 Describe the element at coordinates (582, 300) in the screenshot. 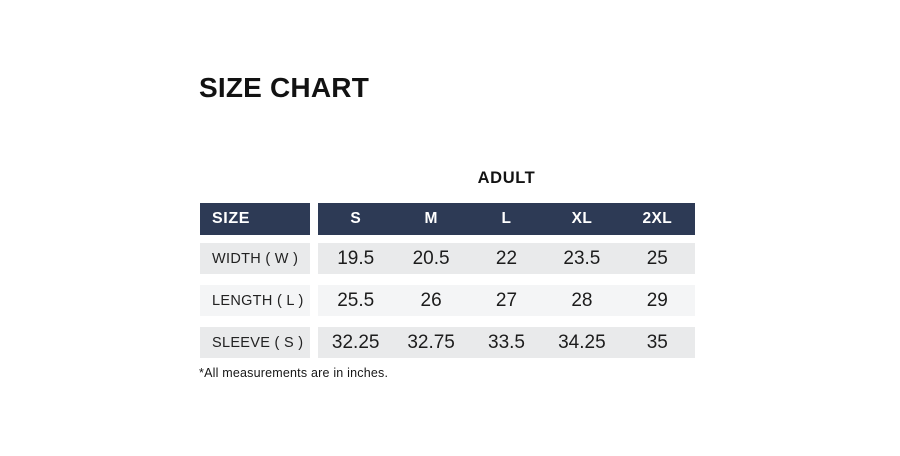

I see `length-value-xl: 28` at that location.